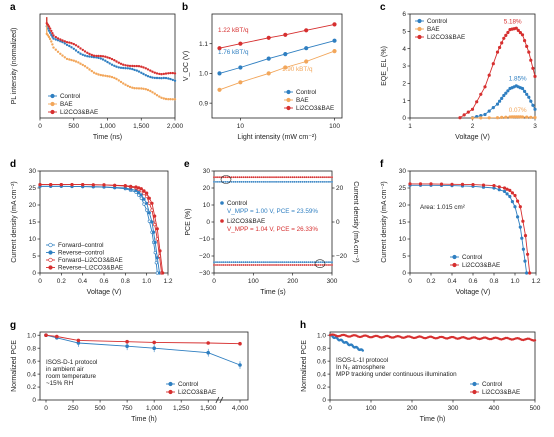 This screenshot has width=554, height=437. I want to click on legend-marker, so click(419, 37).